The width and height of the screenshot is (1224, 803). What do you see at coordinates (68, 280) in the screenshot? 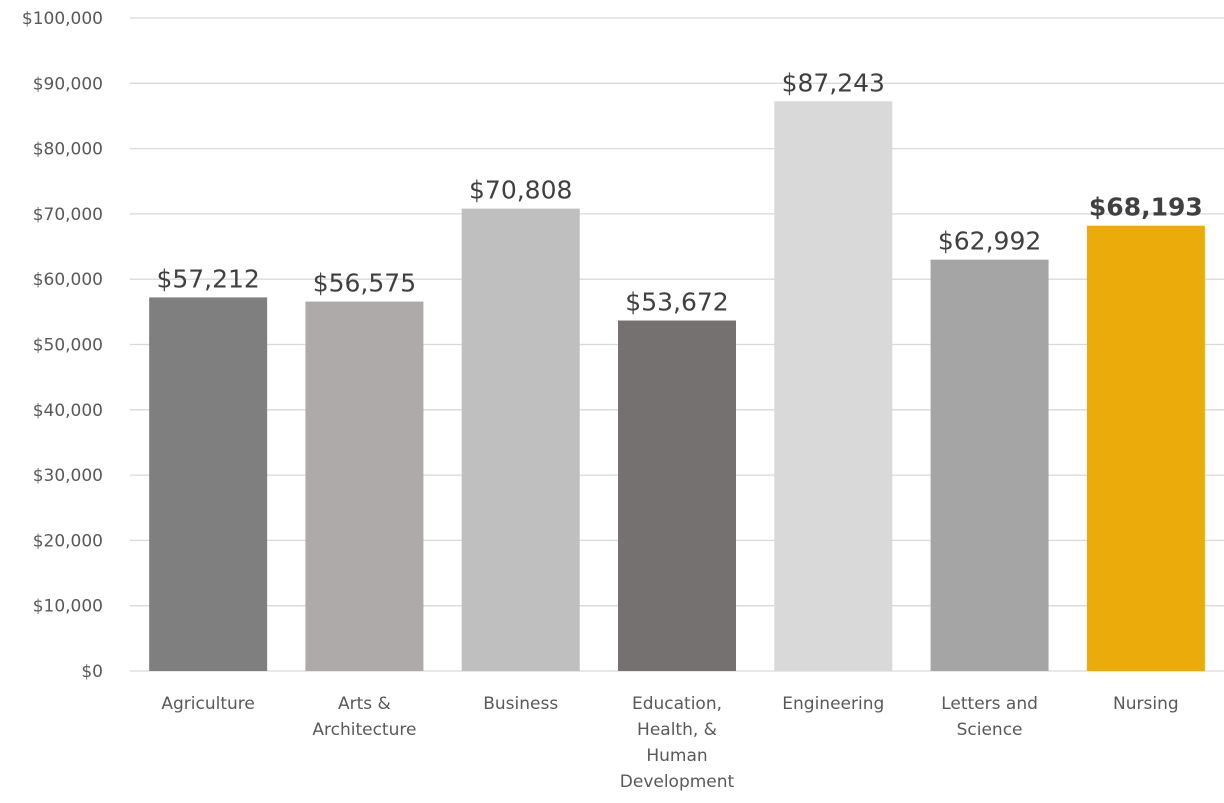
I see `y-tick-label: $60,000` at bounding box center [68, 280].